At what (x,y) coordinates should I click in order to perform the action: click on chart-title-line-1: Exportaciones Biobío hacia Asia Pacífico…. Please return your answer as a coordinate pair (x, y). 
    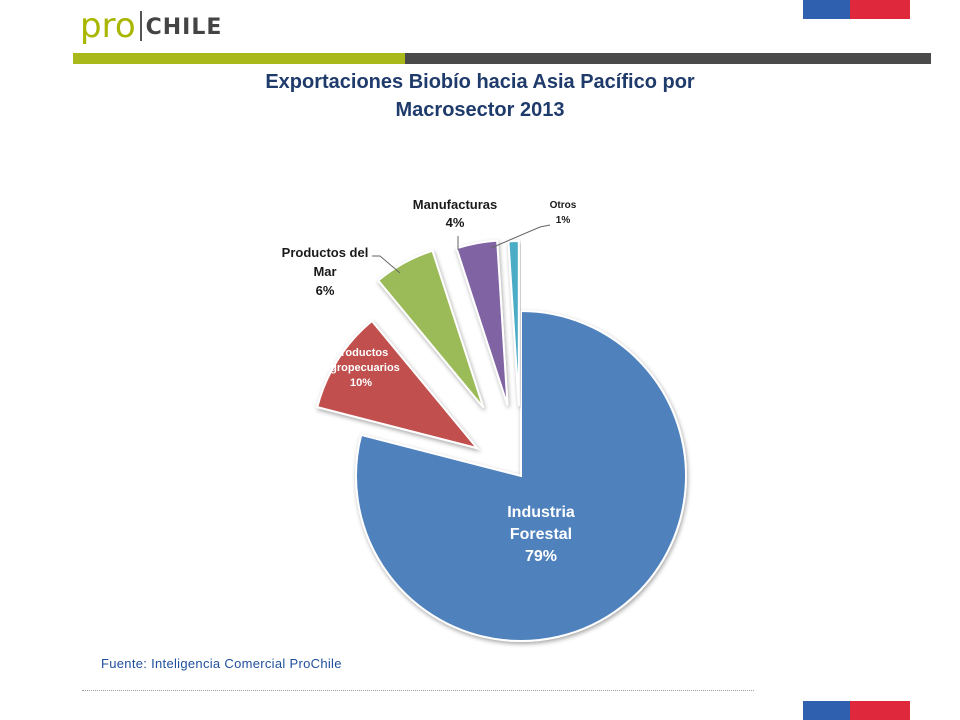
    Looking at the image, I should click on (480, 82).